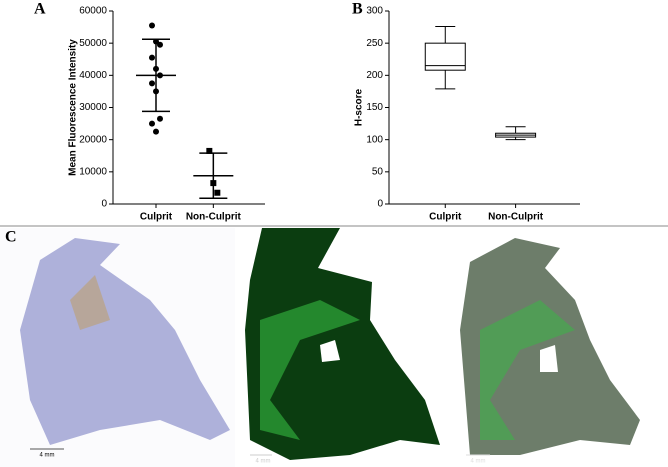 This screenshot has height=467, width=668. I want to click on y-tick-label: 60000, so click(93, 11).